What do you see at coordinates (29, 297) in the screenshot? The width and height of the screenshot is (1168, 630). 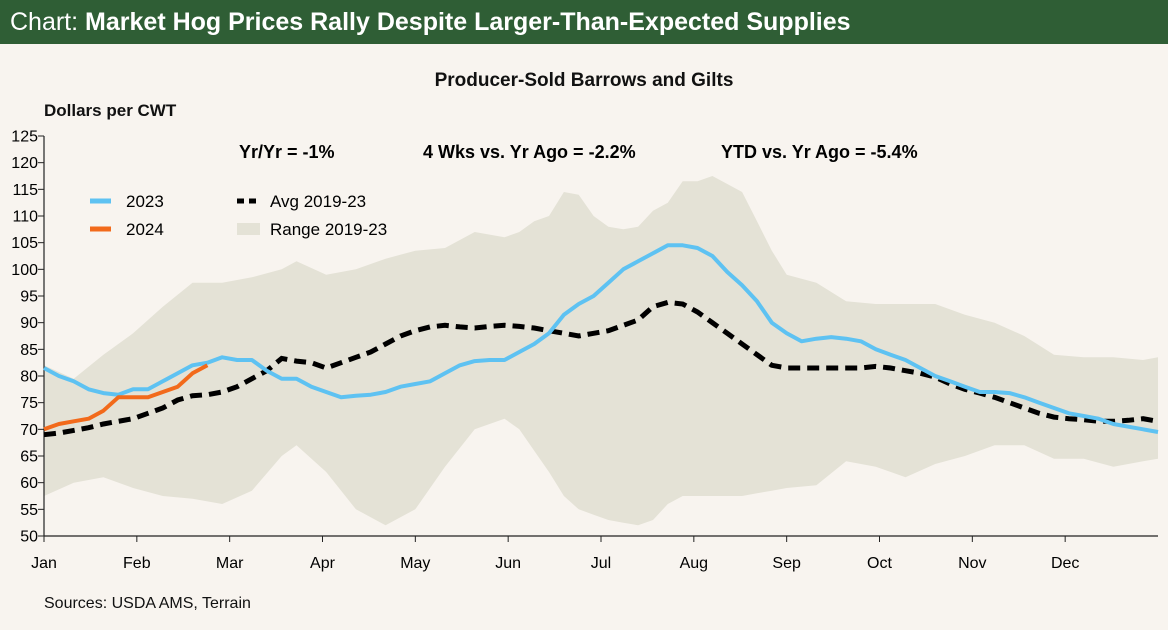 I see `y-tick-label: 95` at bounding box center [29, 297].